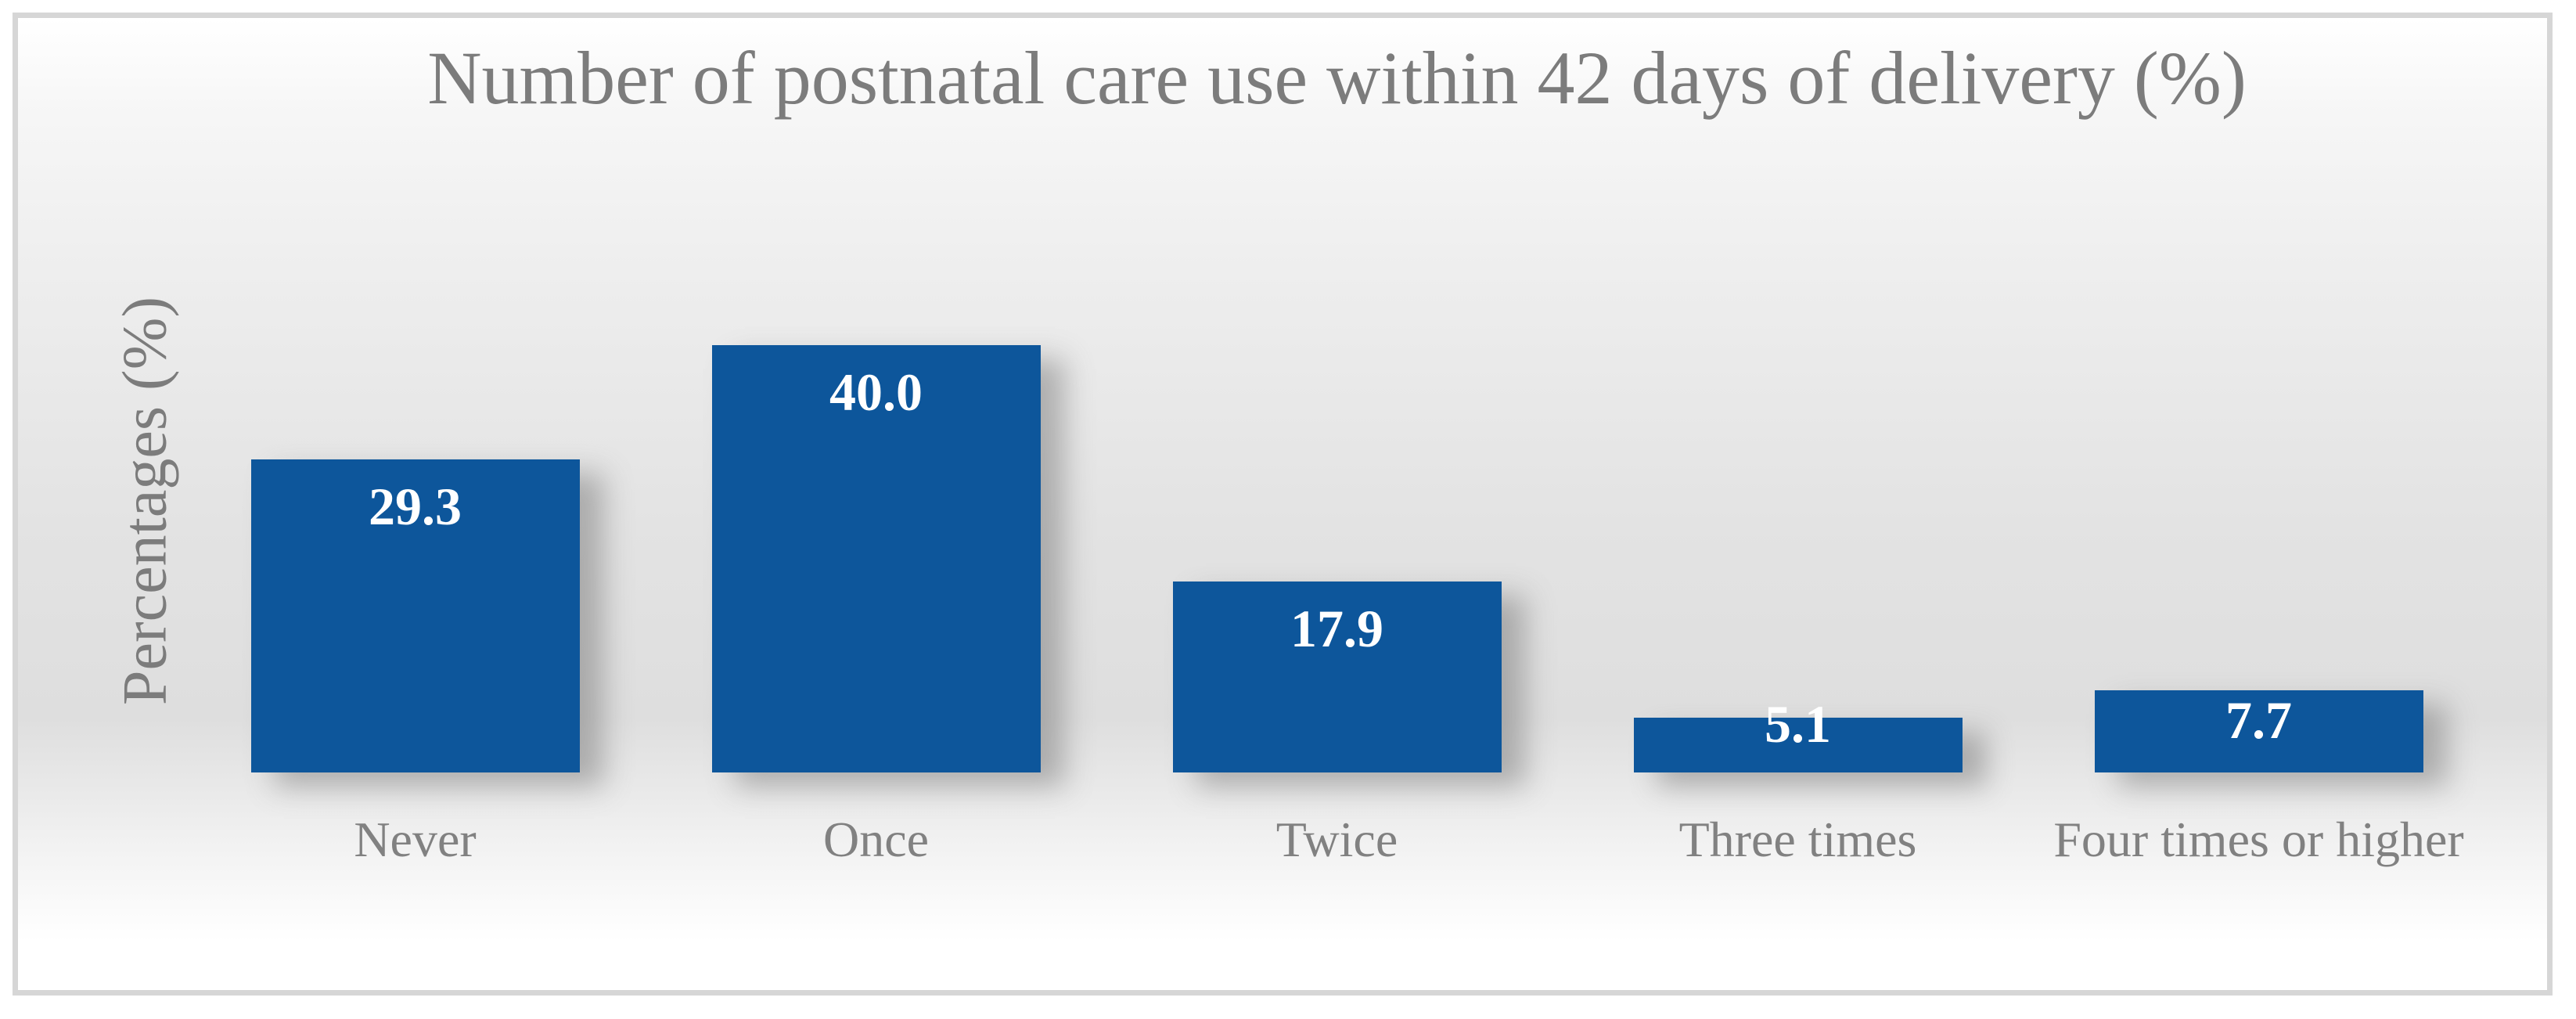  What do you see at coordinates (1798, 386) in the screenshot?
I see `bar-column-three-times: 5.1` at bounding box center [1798, 386].